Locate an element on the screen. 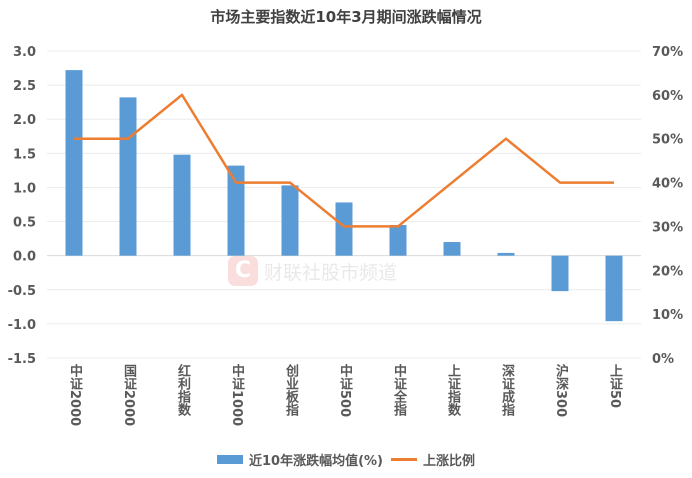 The width and height of the screenshot is (692, 478). y2-tick-label: 30% is located at coordinates (667, 227).